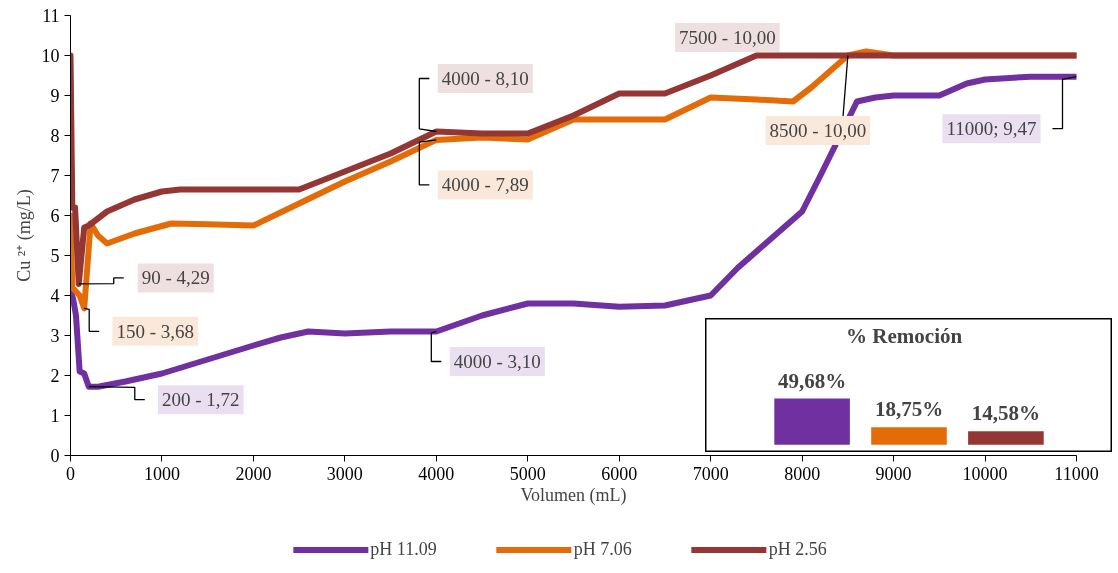  Describe the element at coordinates (175, 278) in the screenshot. I see `annotation: 90 - 4,29` at that location.